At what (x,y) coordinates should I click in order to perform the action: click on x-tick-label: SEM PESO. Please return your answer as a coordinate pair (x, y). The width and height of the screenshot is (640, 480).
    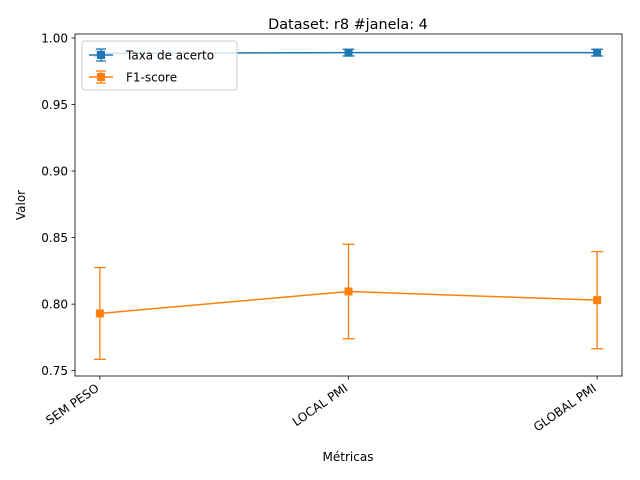
    Looking at the image, I should click on (72, 404).